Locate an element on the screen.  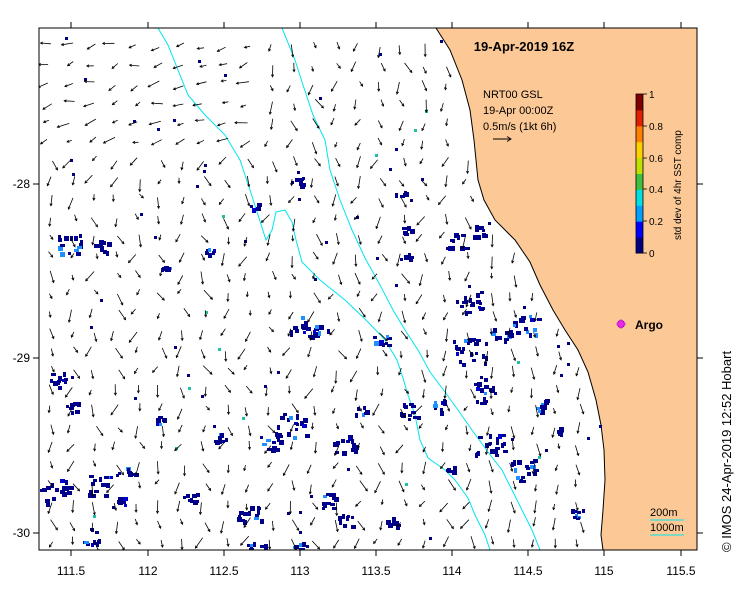
x-tick-label: 113.5 is located at coordinates (375, 571).